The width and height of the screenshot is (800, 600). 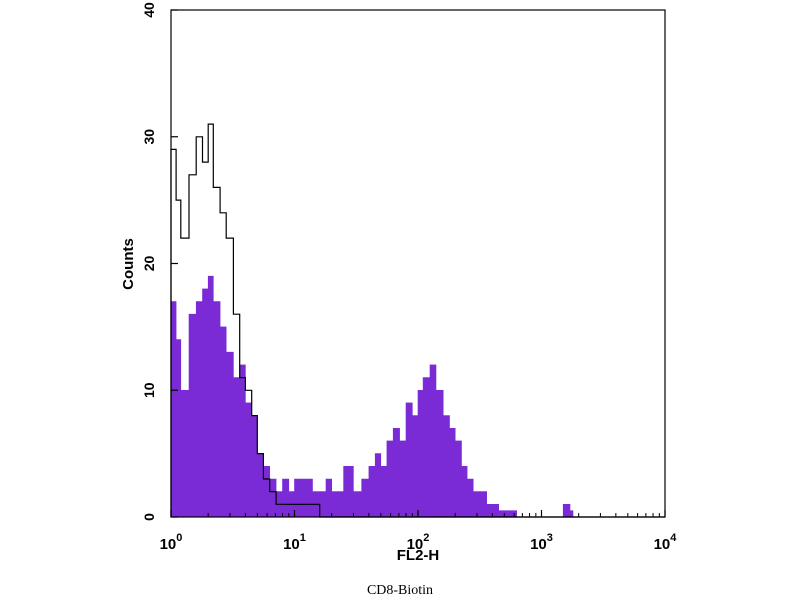 What do you see at coordinates (149, 390) in the screenshot?
I see `y-tick-label: 10` at bounding box center [149, 390].